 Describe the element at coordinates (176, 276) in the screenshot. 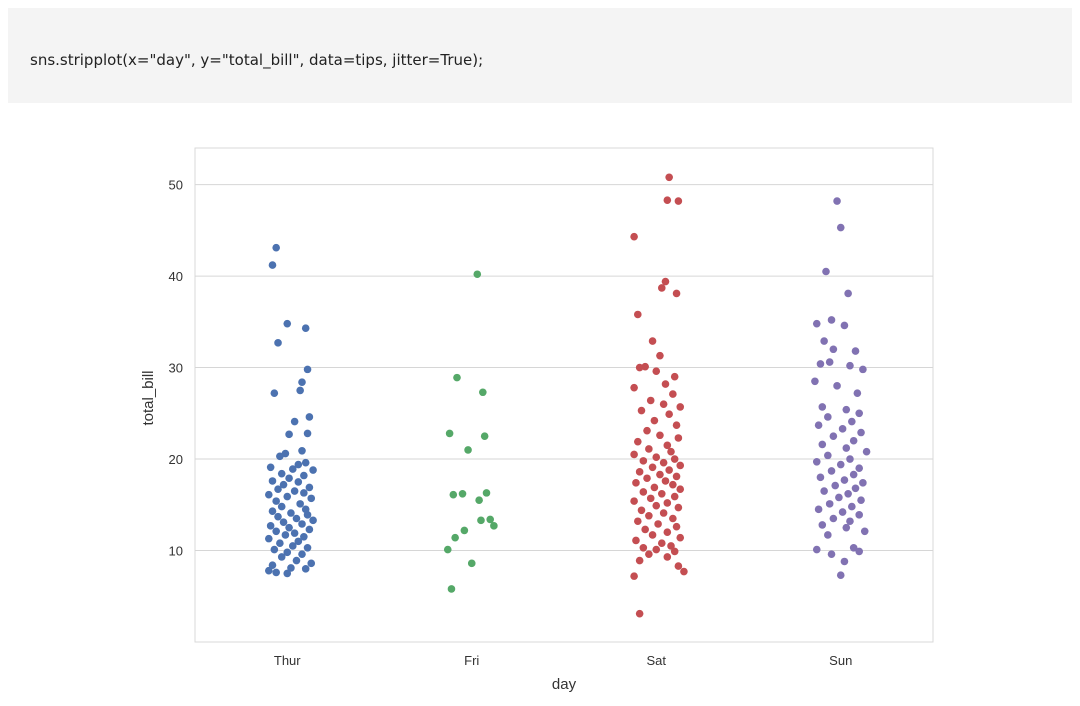

I see `y-tick-label: 40` at that location.